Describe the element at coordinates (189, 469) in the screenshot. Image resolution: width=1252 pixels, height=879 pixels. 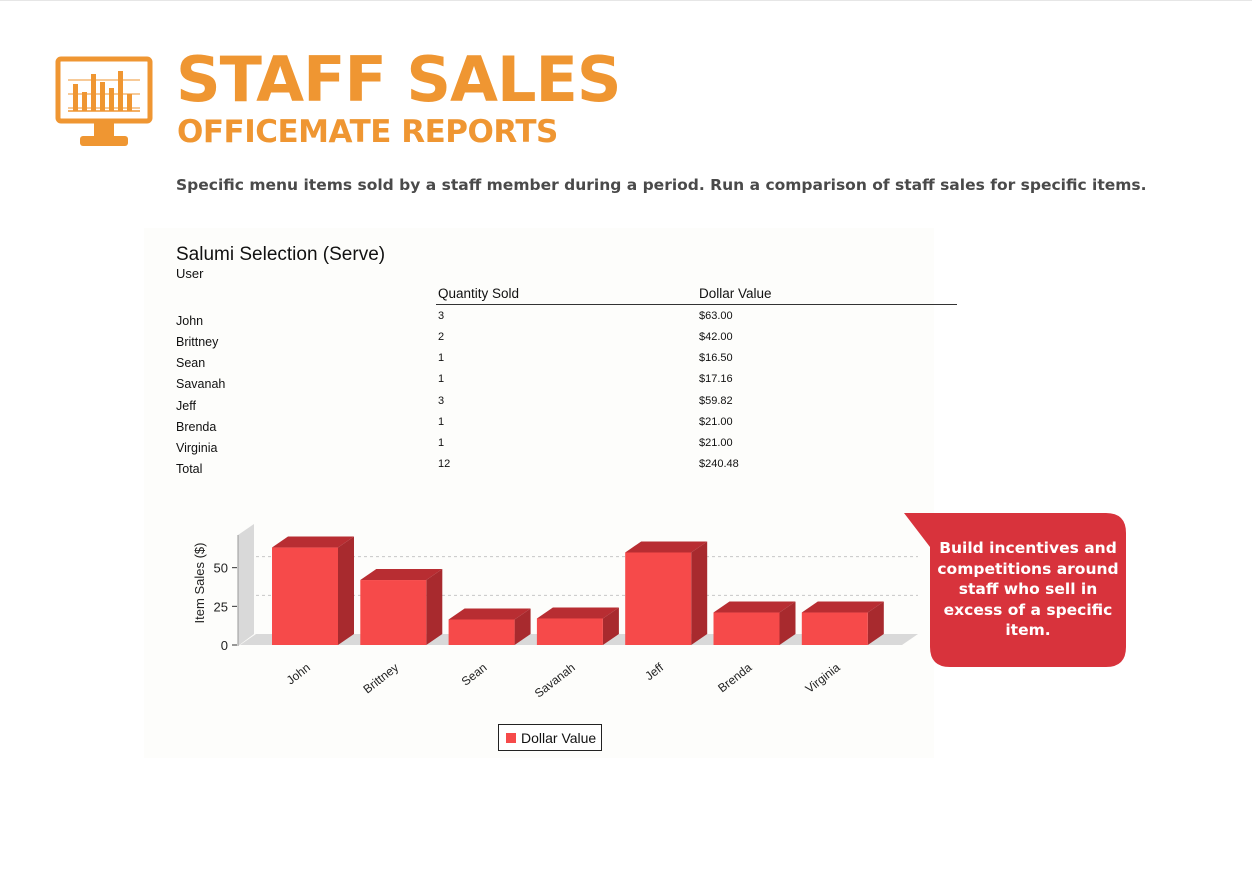
I see `row-name: Total` at that location.